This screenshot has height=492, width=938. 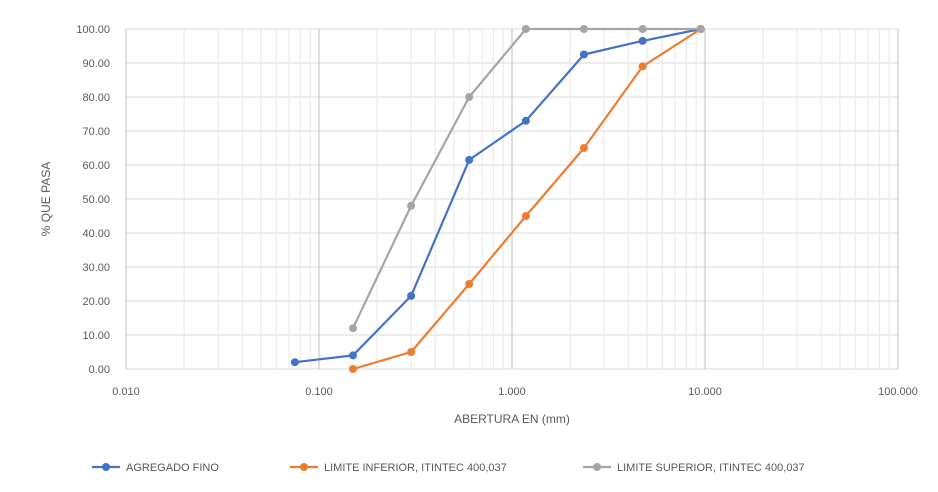 I want to click on y-tick-label: 10.00, so click(x=96, y=336).